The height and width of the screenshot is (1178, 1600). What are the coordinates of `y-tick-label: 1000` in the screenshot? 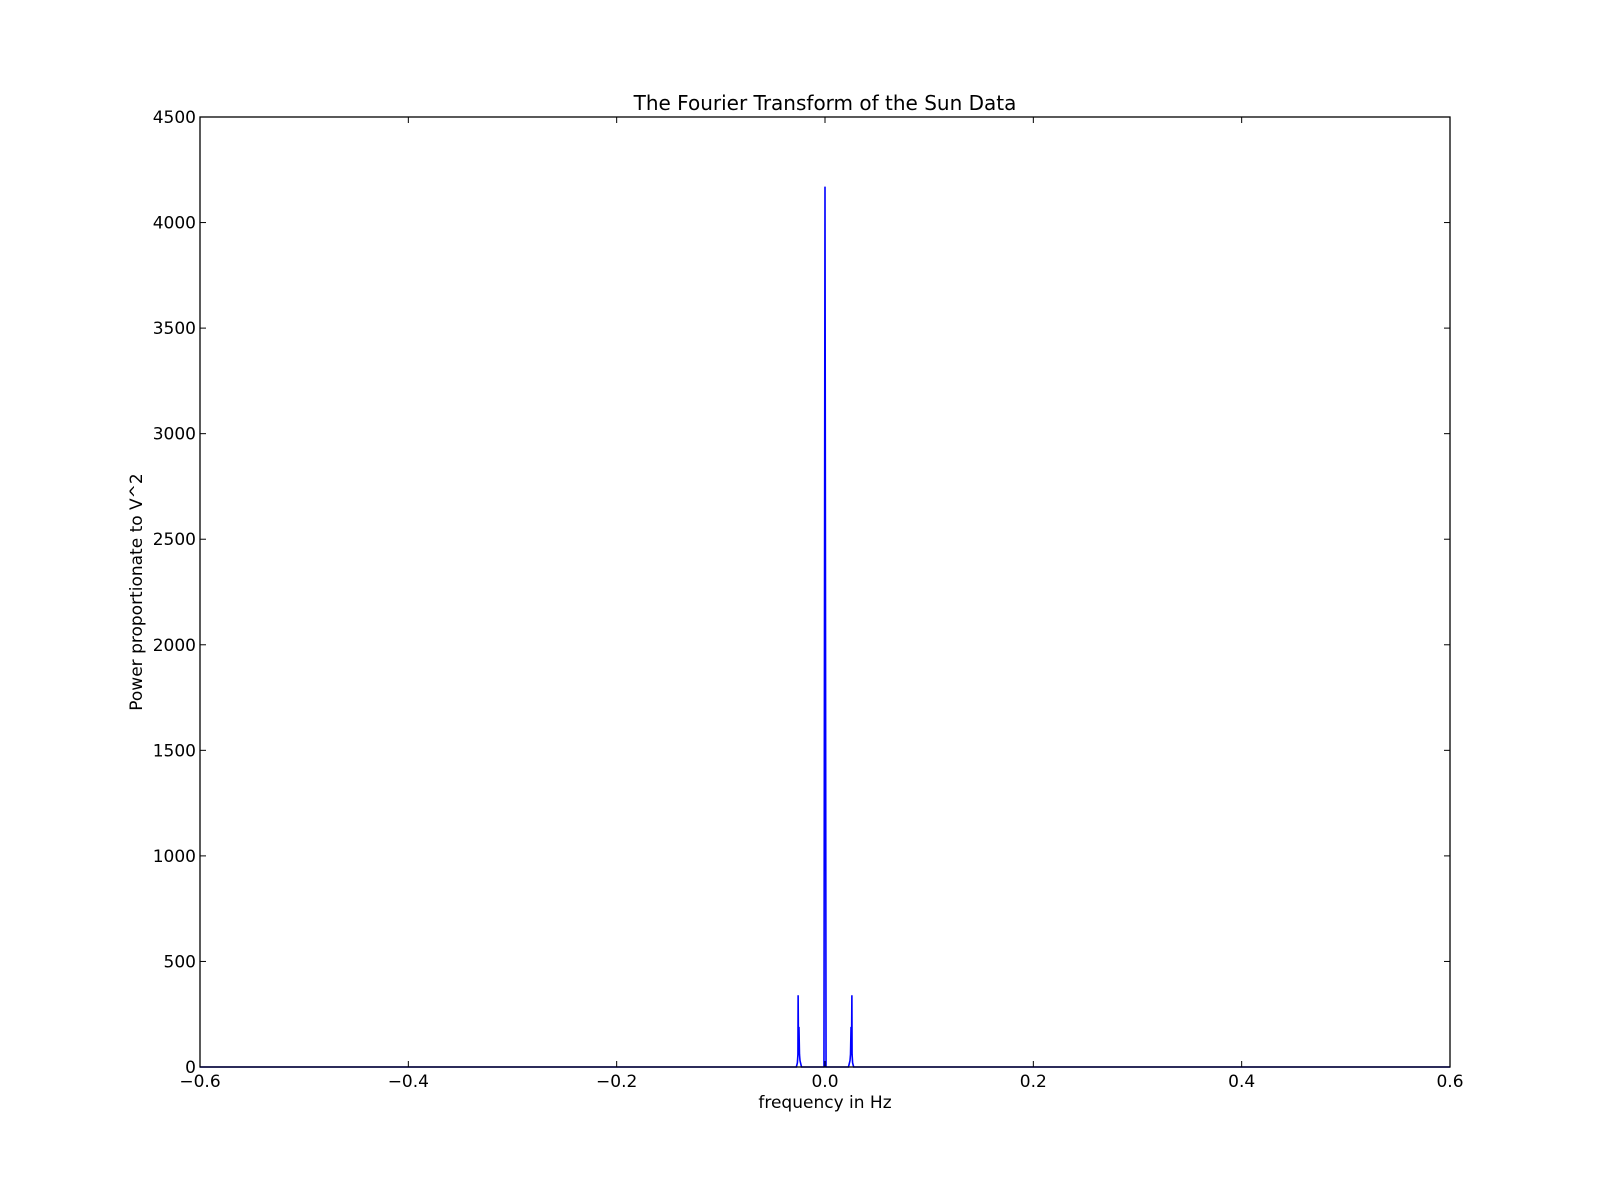 It's located at (174, 857).